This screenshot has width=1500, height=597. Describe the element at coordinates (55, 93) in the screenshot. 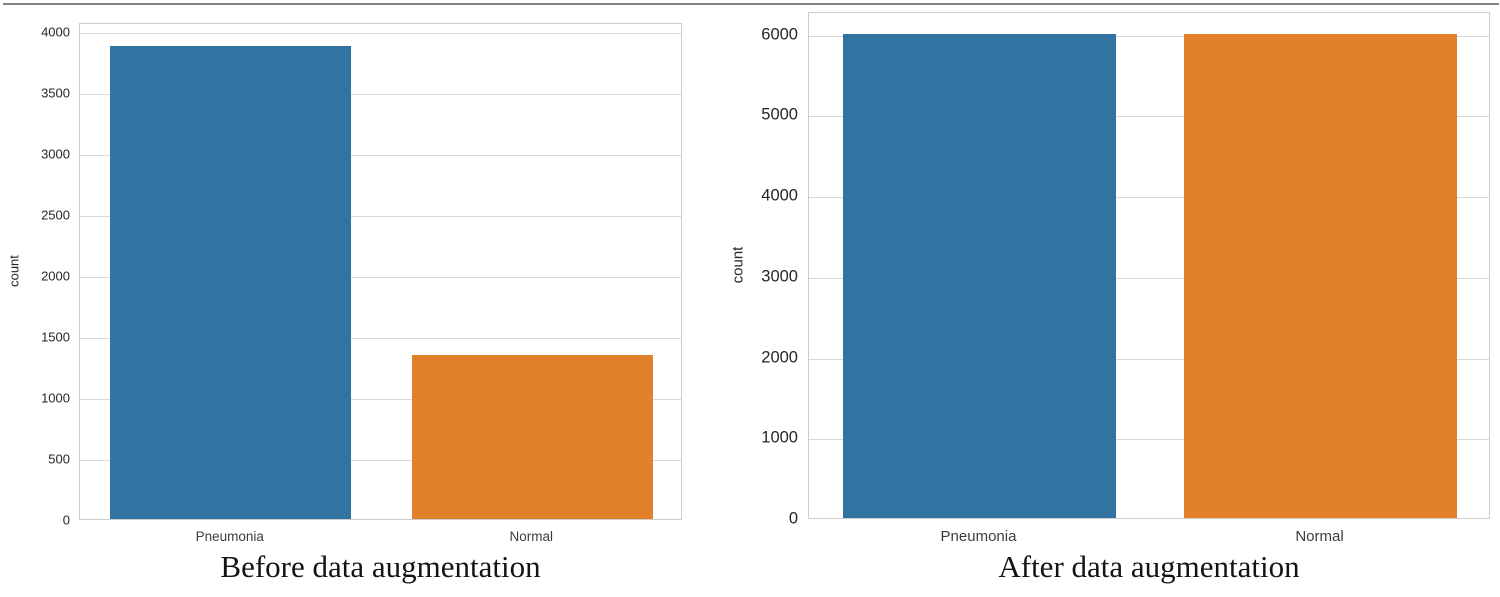

I see `y-tick-label-3500-before: 3500` at that location.